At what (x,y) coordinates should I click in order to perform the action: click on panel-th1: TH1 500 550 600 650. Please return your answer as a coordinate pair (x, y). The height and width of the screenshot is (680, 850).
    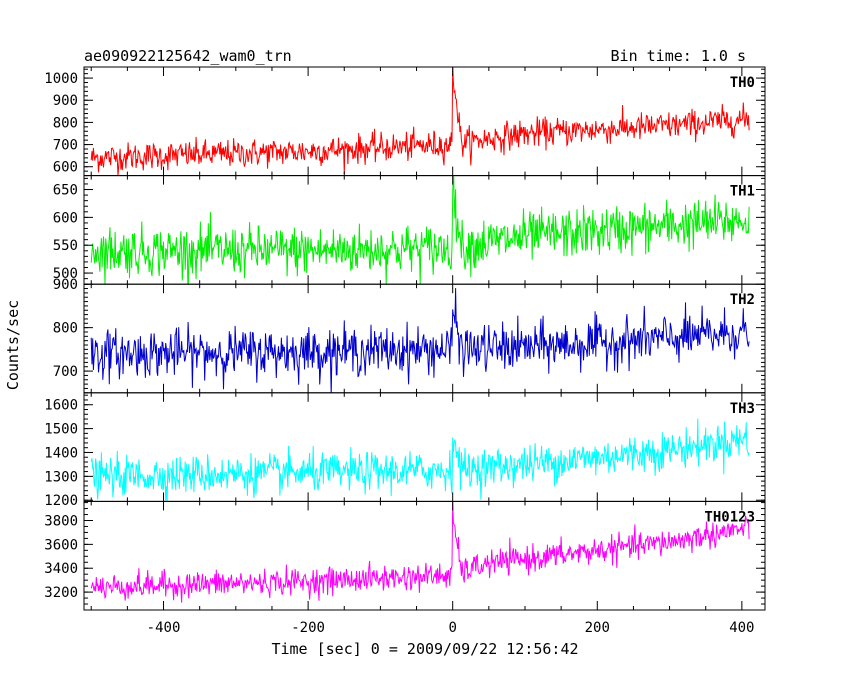
    Looking at the image, I should click on (409, 230).